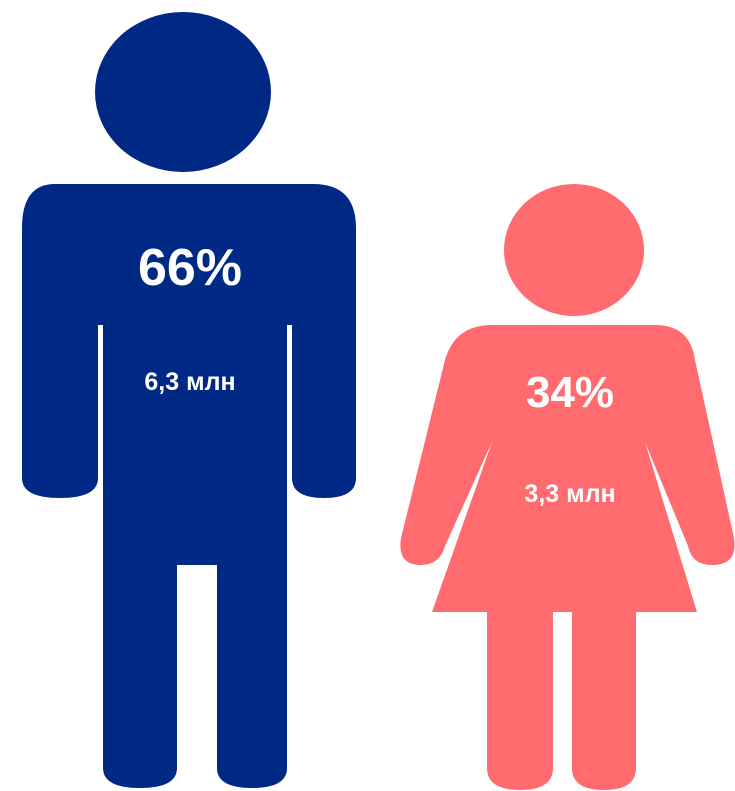 The image size is (735, 791). Describe the element at coordinates (183, 92) in the screenshot. I see `man-head` at that location.